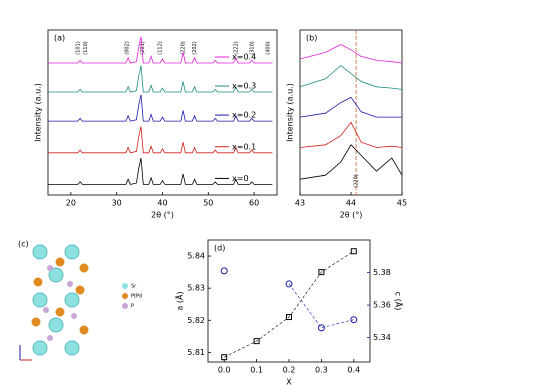  I want to click on legend-text: PtPd, so click(136, 297).